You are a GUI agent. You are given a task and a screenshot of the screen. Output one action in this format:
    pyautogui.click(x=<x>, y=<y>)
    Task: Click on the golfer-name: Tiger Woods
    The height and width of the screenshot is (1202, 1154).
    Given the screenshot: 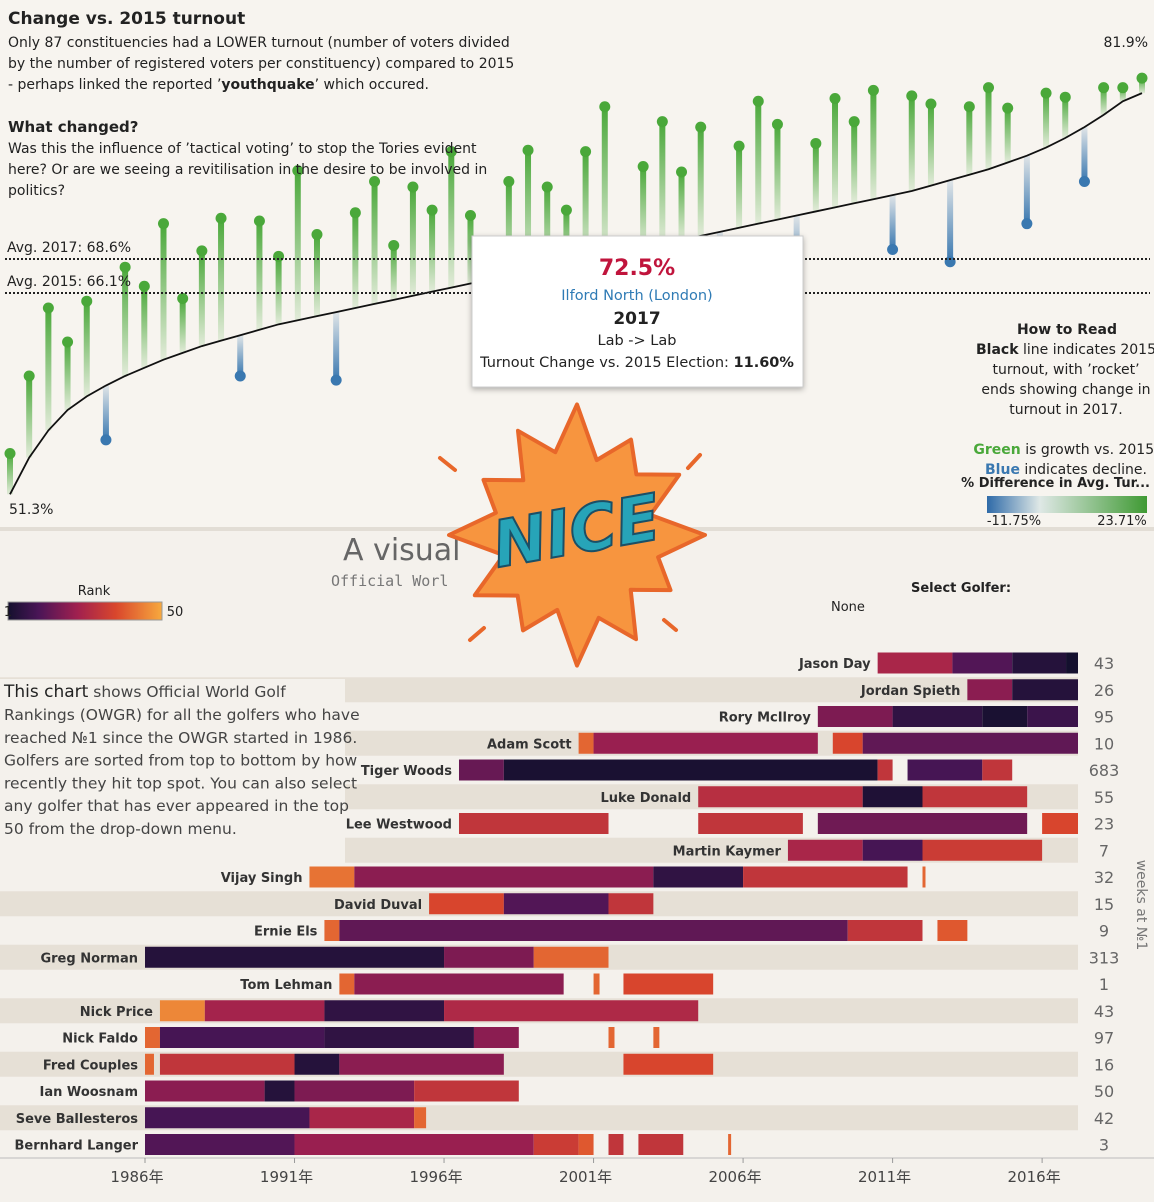 What is the action you would take?
    pyautogui.click(x=406, y=771)
    